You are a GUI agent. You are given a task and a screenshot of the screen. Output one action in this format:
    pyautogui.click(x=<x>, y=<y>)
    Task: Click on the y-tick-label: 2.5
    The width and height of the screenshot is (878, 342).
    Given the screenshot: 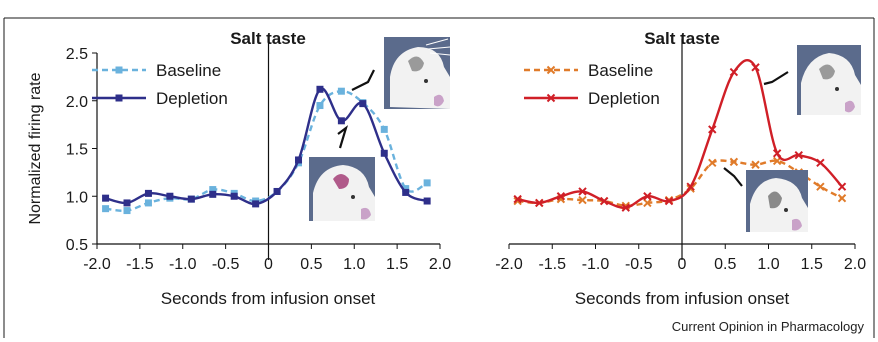 What is the action you would take?
    pyautogui.click(x=77, y=54)
    